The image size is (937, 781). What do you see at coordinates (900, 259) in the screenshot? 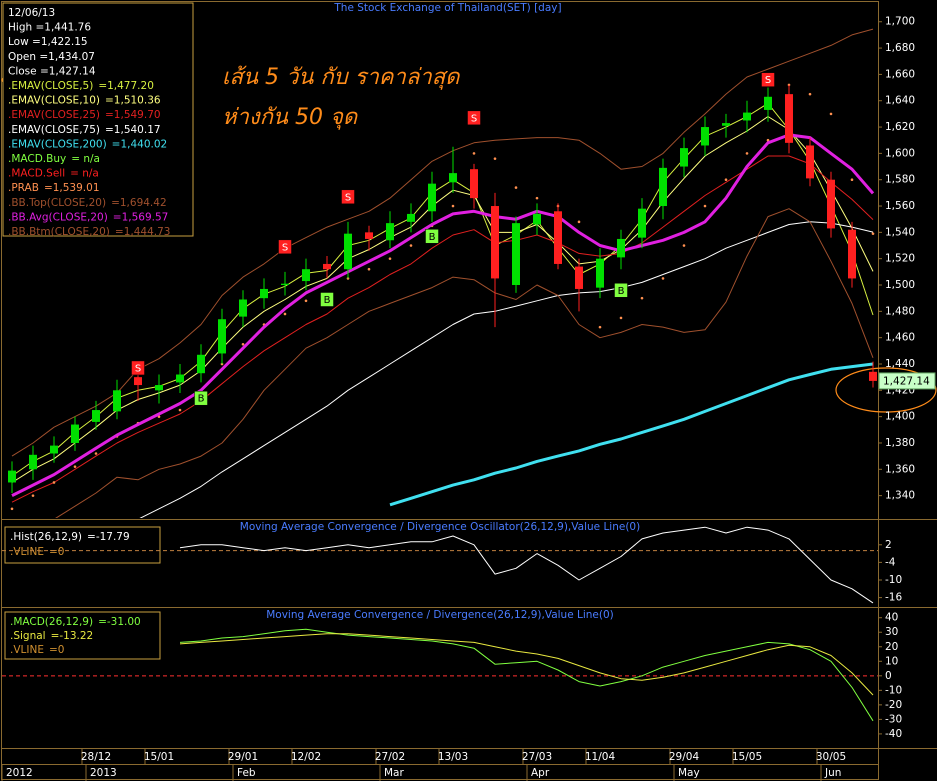
I see `y-tick-label: 1,520` at bounding box center [900, 259].